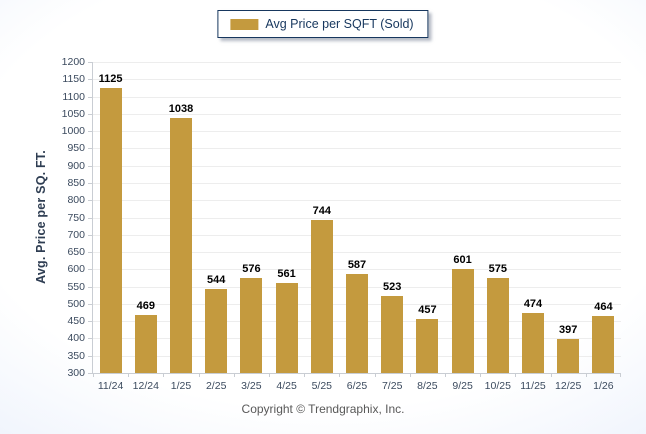  I want to click on y-axis-tick-label: 450, so click(76, 321).